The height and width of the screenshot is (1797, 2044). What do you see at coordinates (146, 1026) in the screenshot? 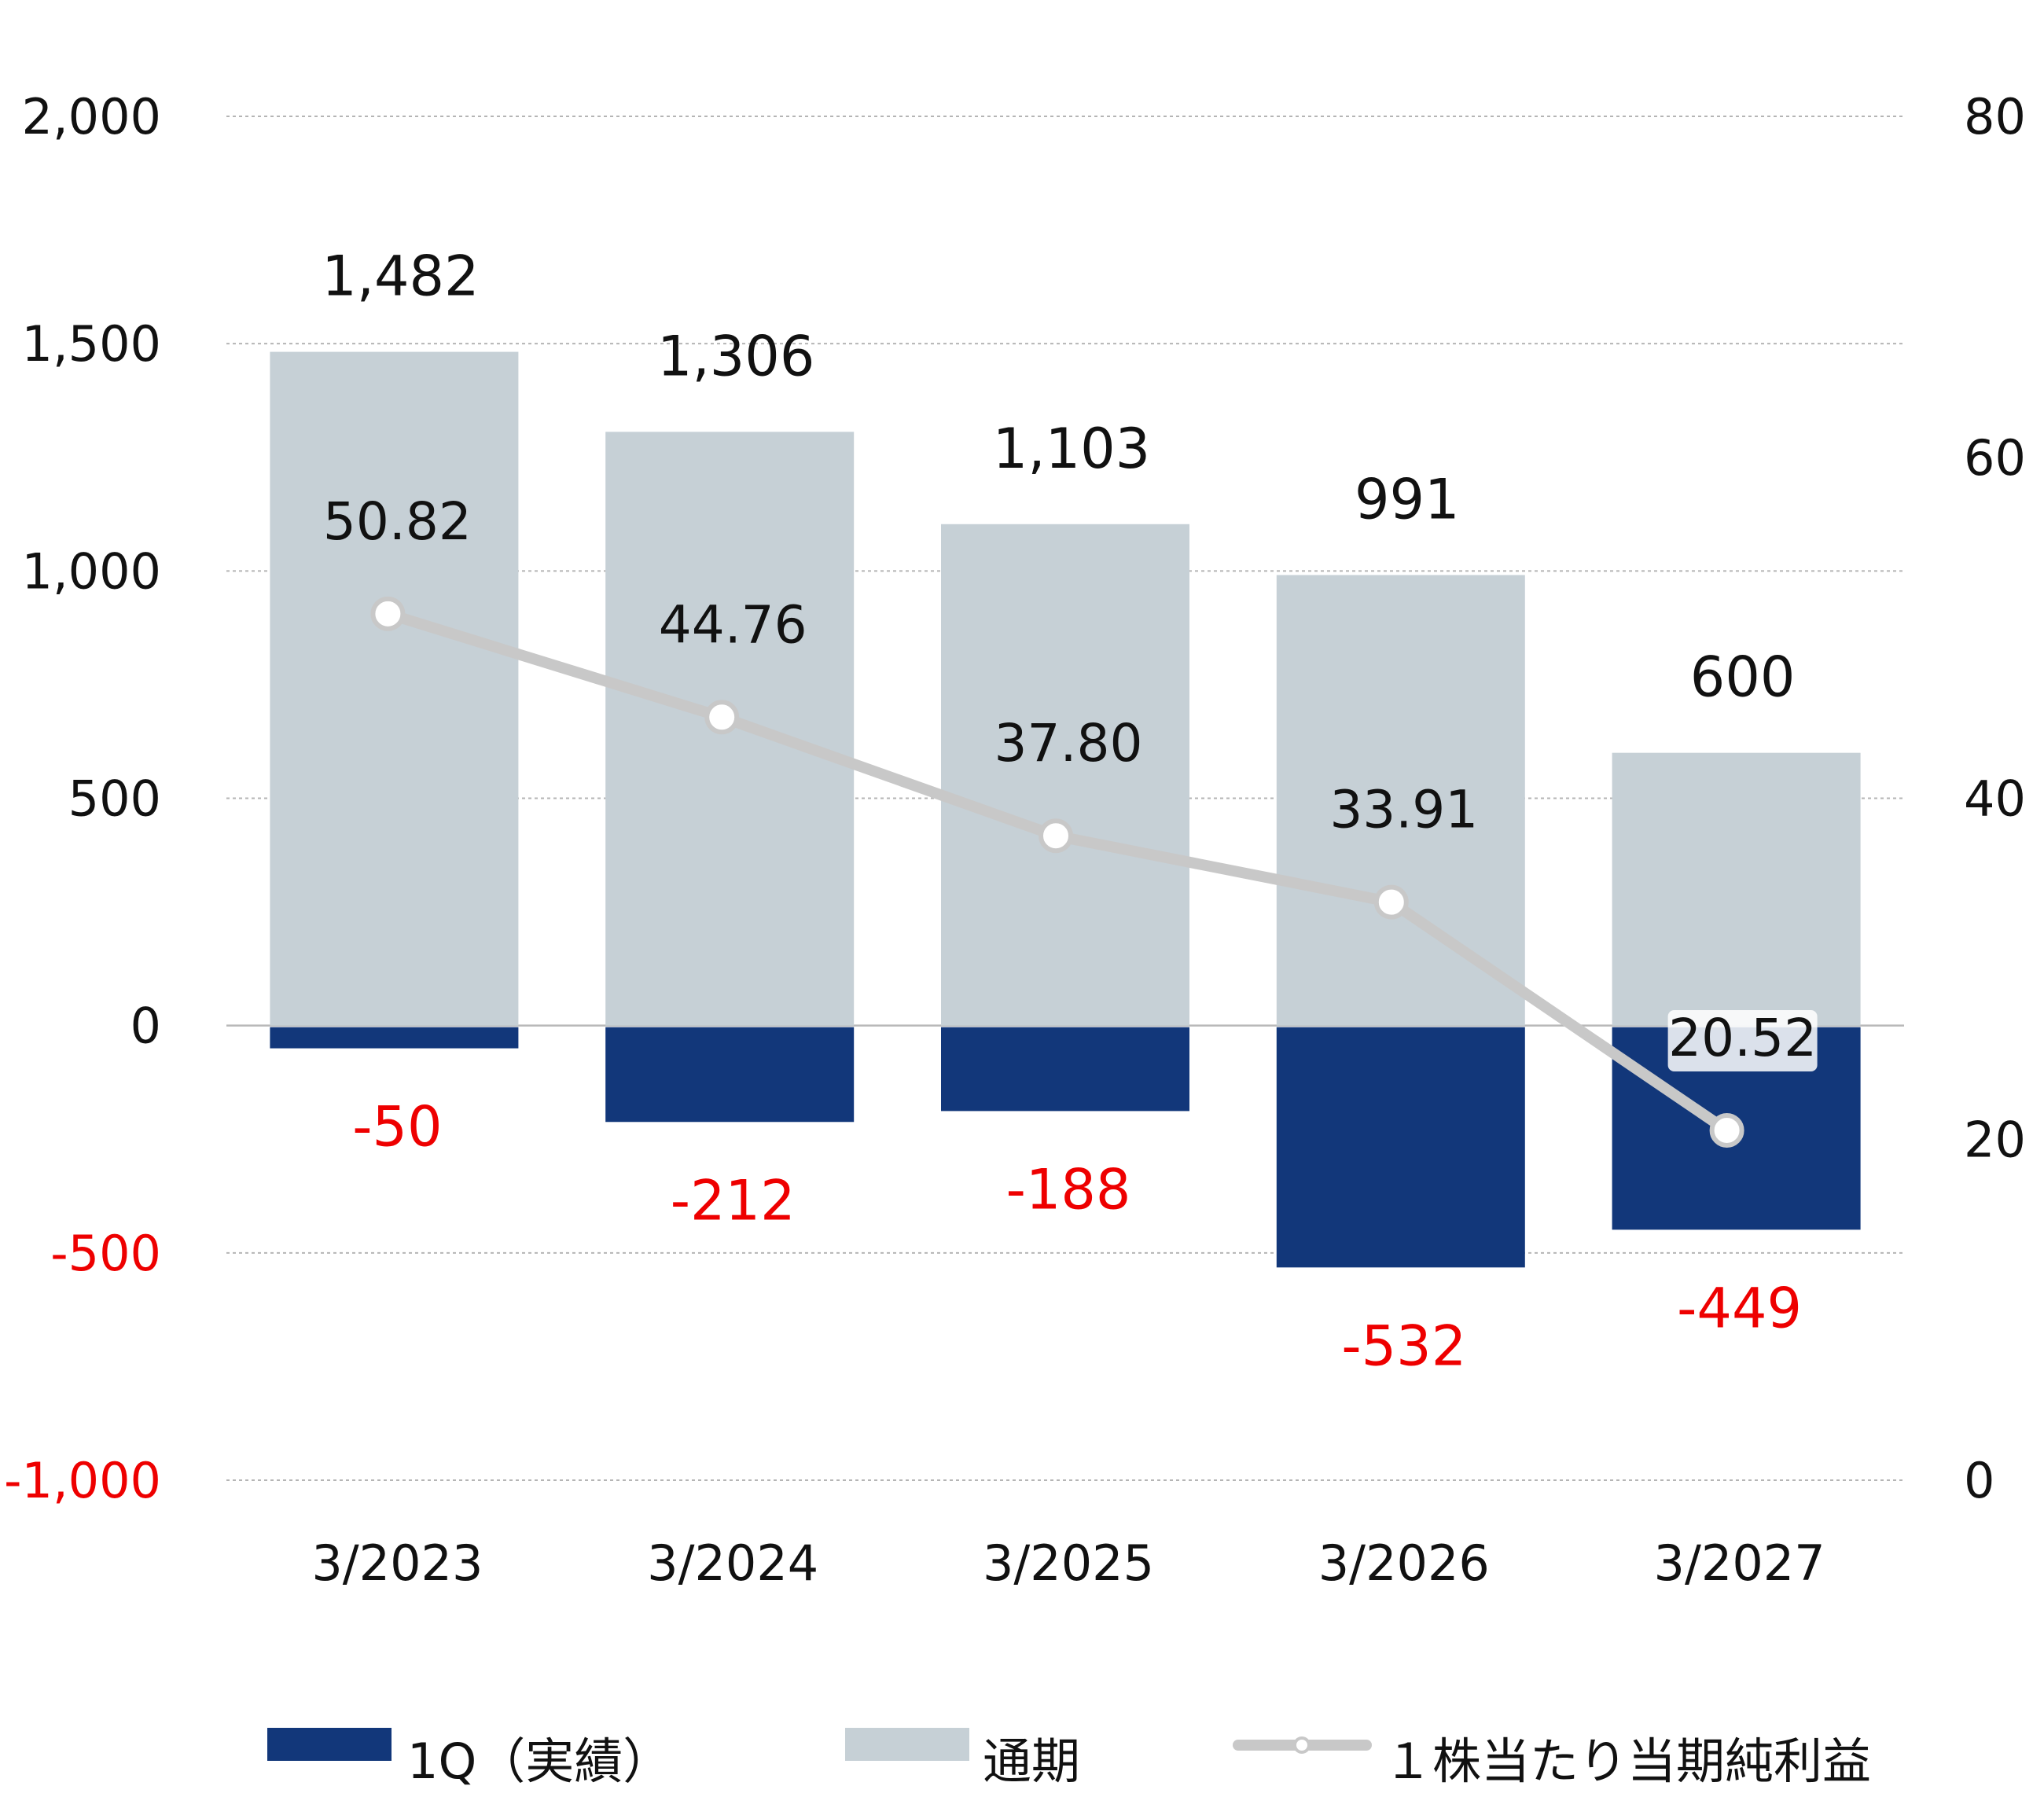
I see `left-tick-label: 0` at bounding box center [146, 1026].